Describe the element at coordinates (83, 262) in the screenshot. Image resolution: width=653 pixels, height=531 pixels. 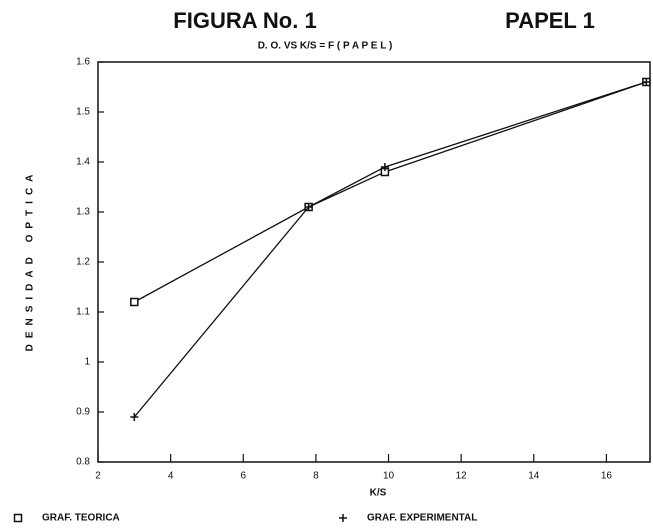
I see `y-tick-label: 1.2` at that location.